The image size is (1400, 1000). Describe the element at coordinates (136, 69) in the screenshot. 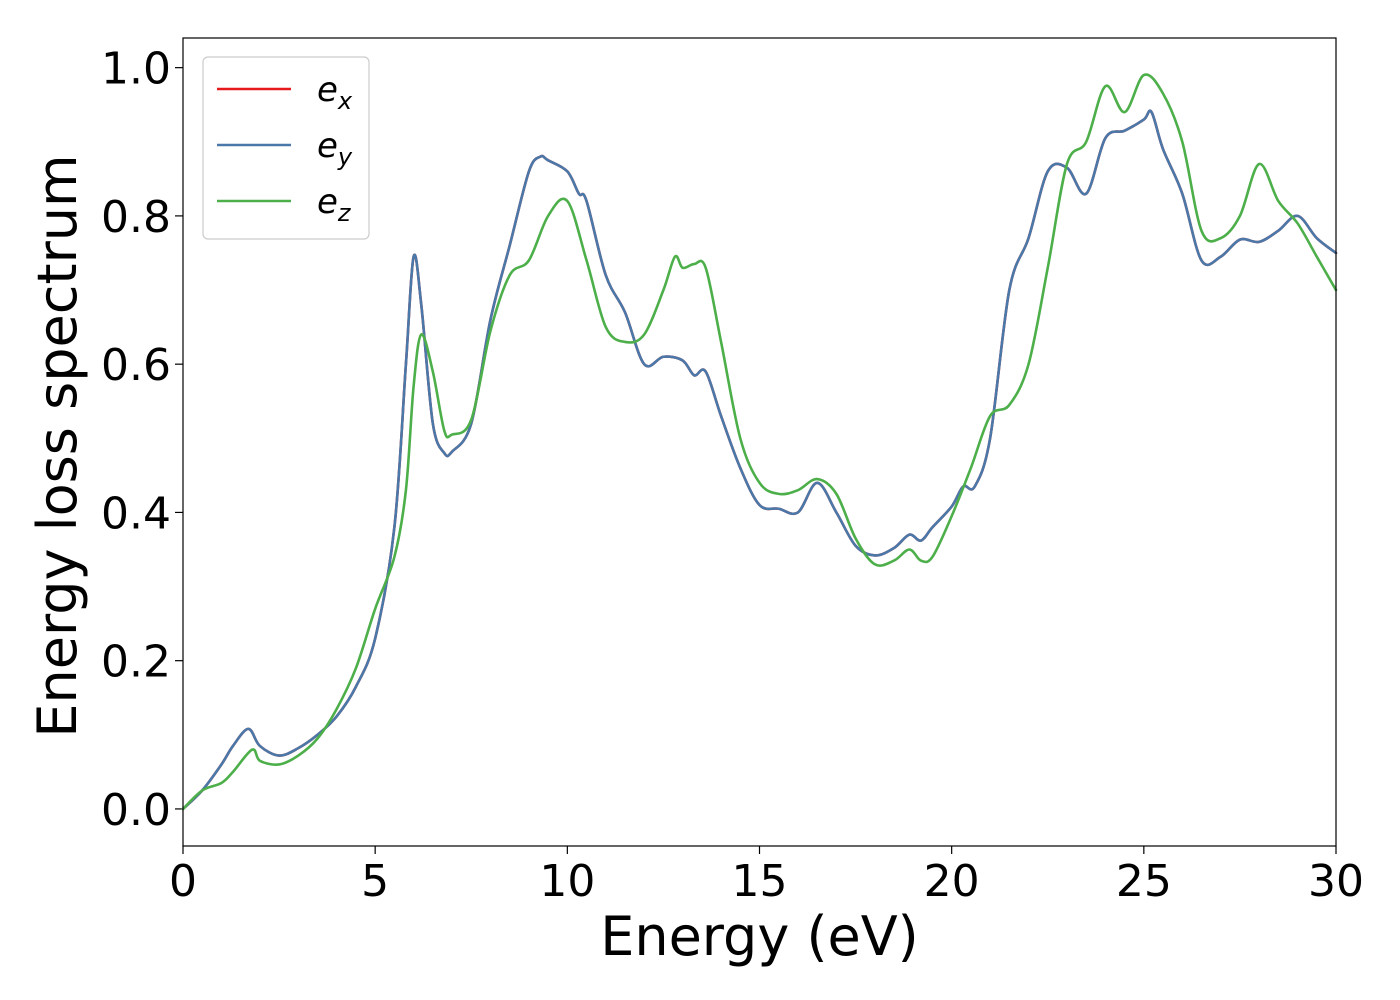

I see `y-tick-label: 1.0` at that location.